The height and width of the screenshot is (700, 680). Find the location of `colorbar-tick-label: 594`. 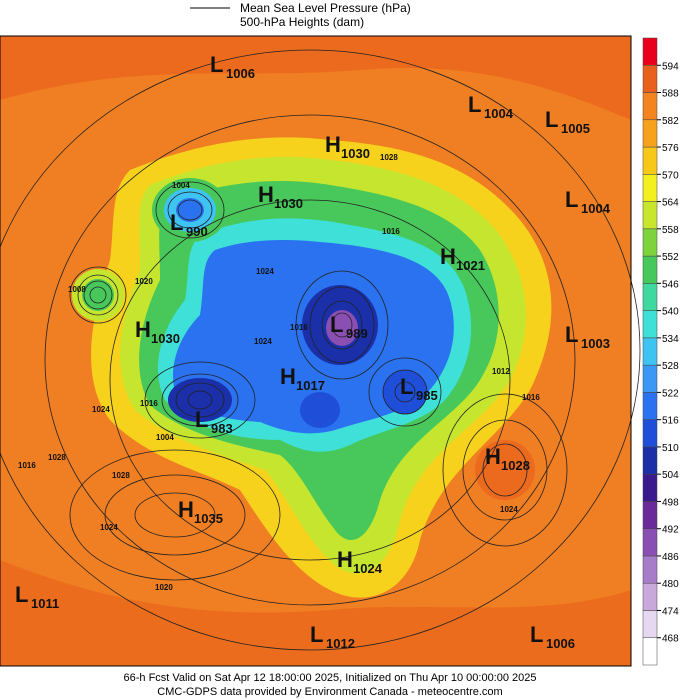

colorbar-tick-label: 594 is located at coordinates (670, 66).